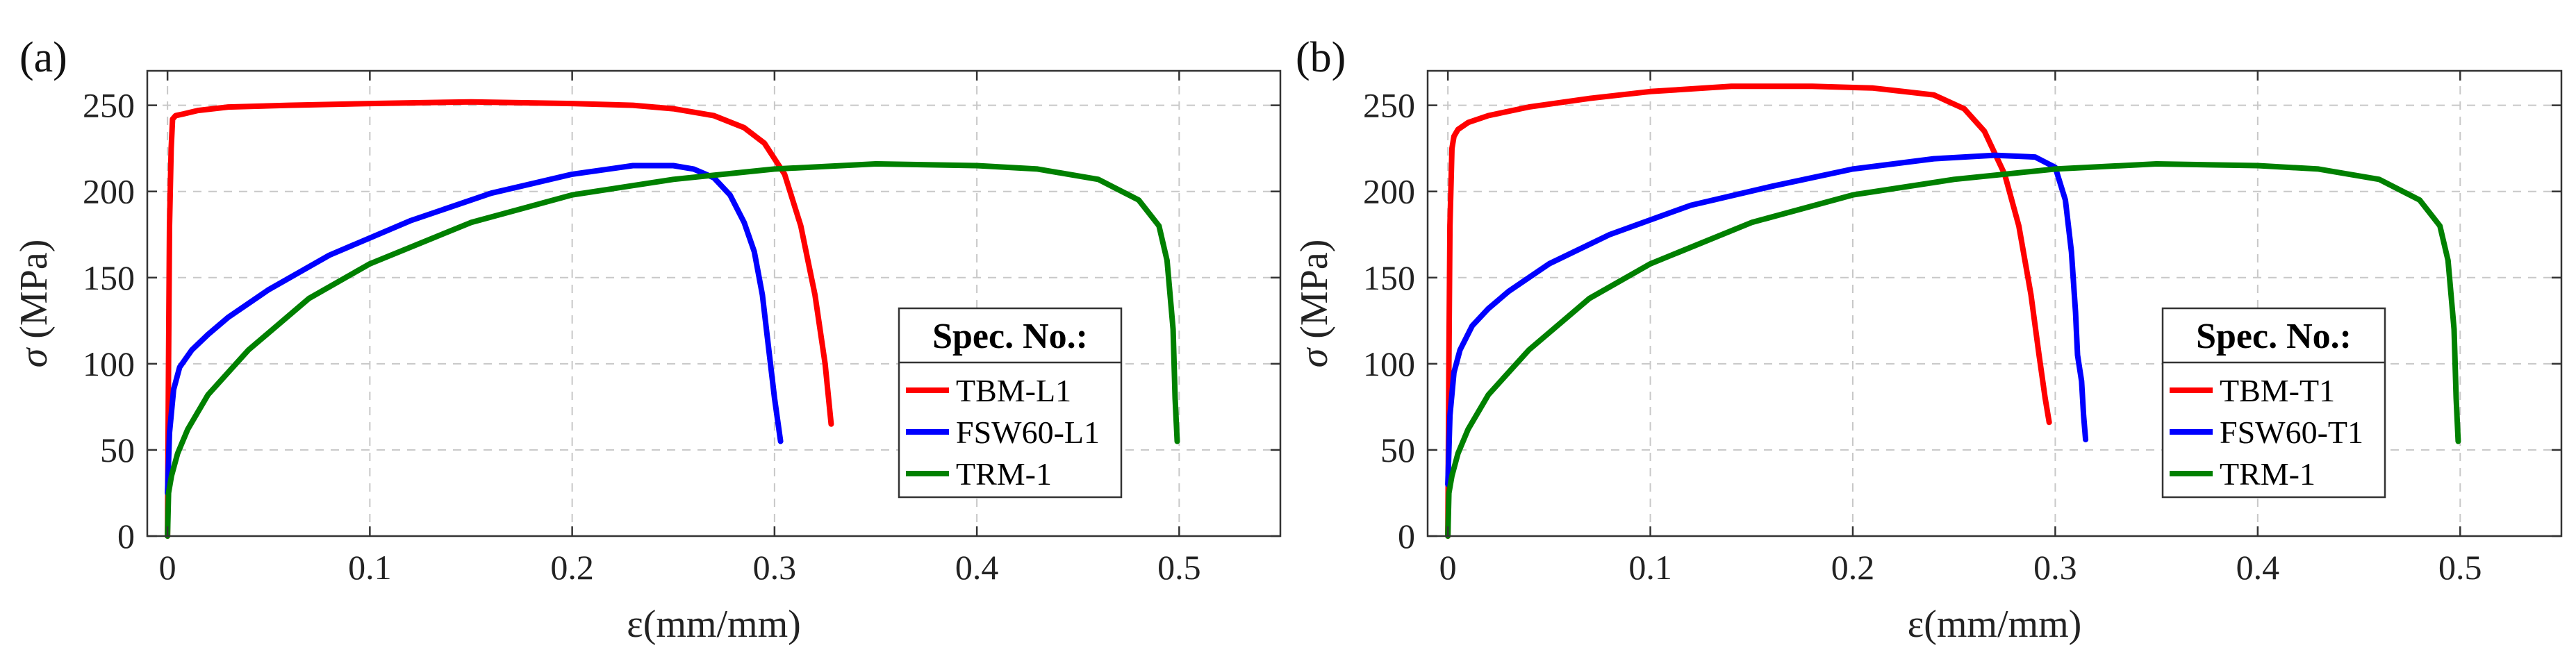 The height and width of the screenshot is (659, 2576). I want to click on legend-entry-tbm-l1: TBM-L1, so click(1014, 390).